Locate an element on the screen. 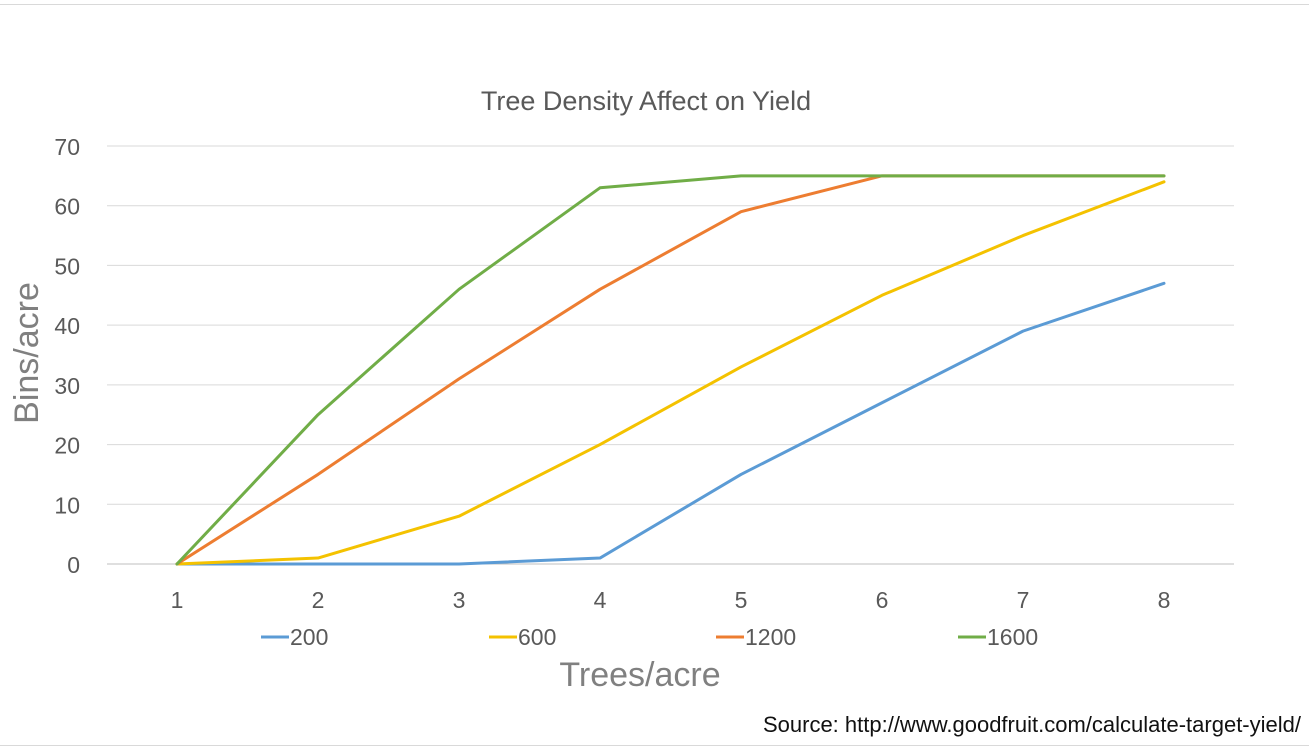  x-tick-label: 5 is located at coordinates (741, 600).